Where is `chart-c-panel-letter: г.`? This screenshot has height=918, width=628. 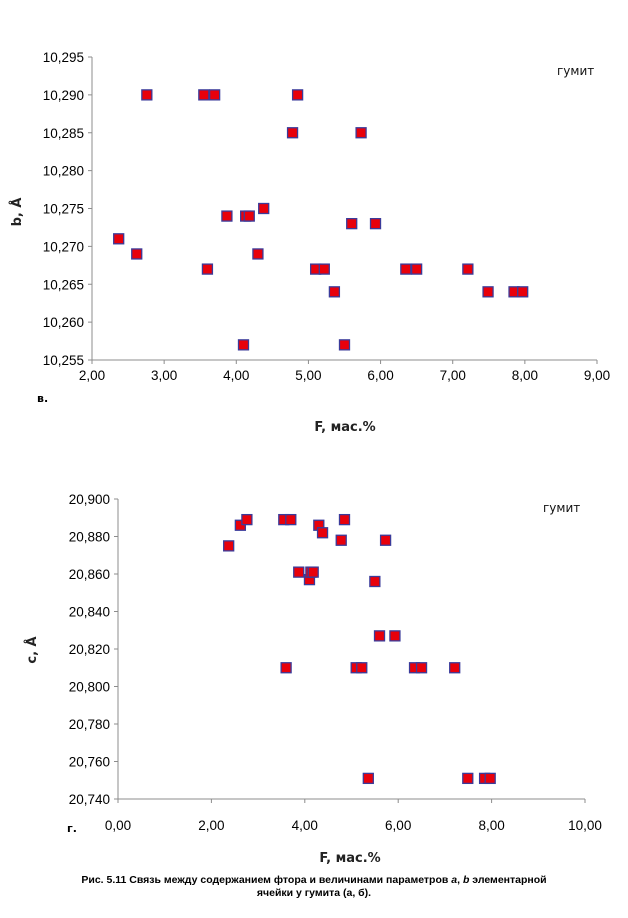
chart-c-panel-letter: г. is located at coordinates (72, 828).